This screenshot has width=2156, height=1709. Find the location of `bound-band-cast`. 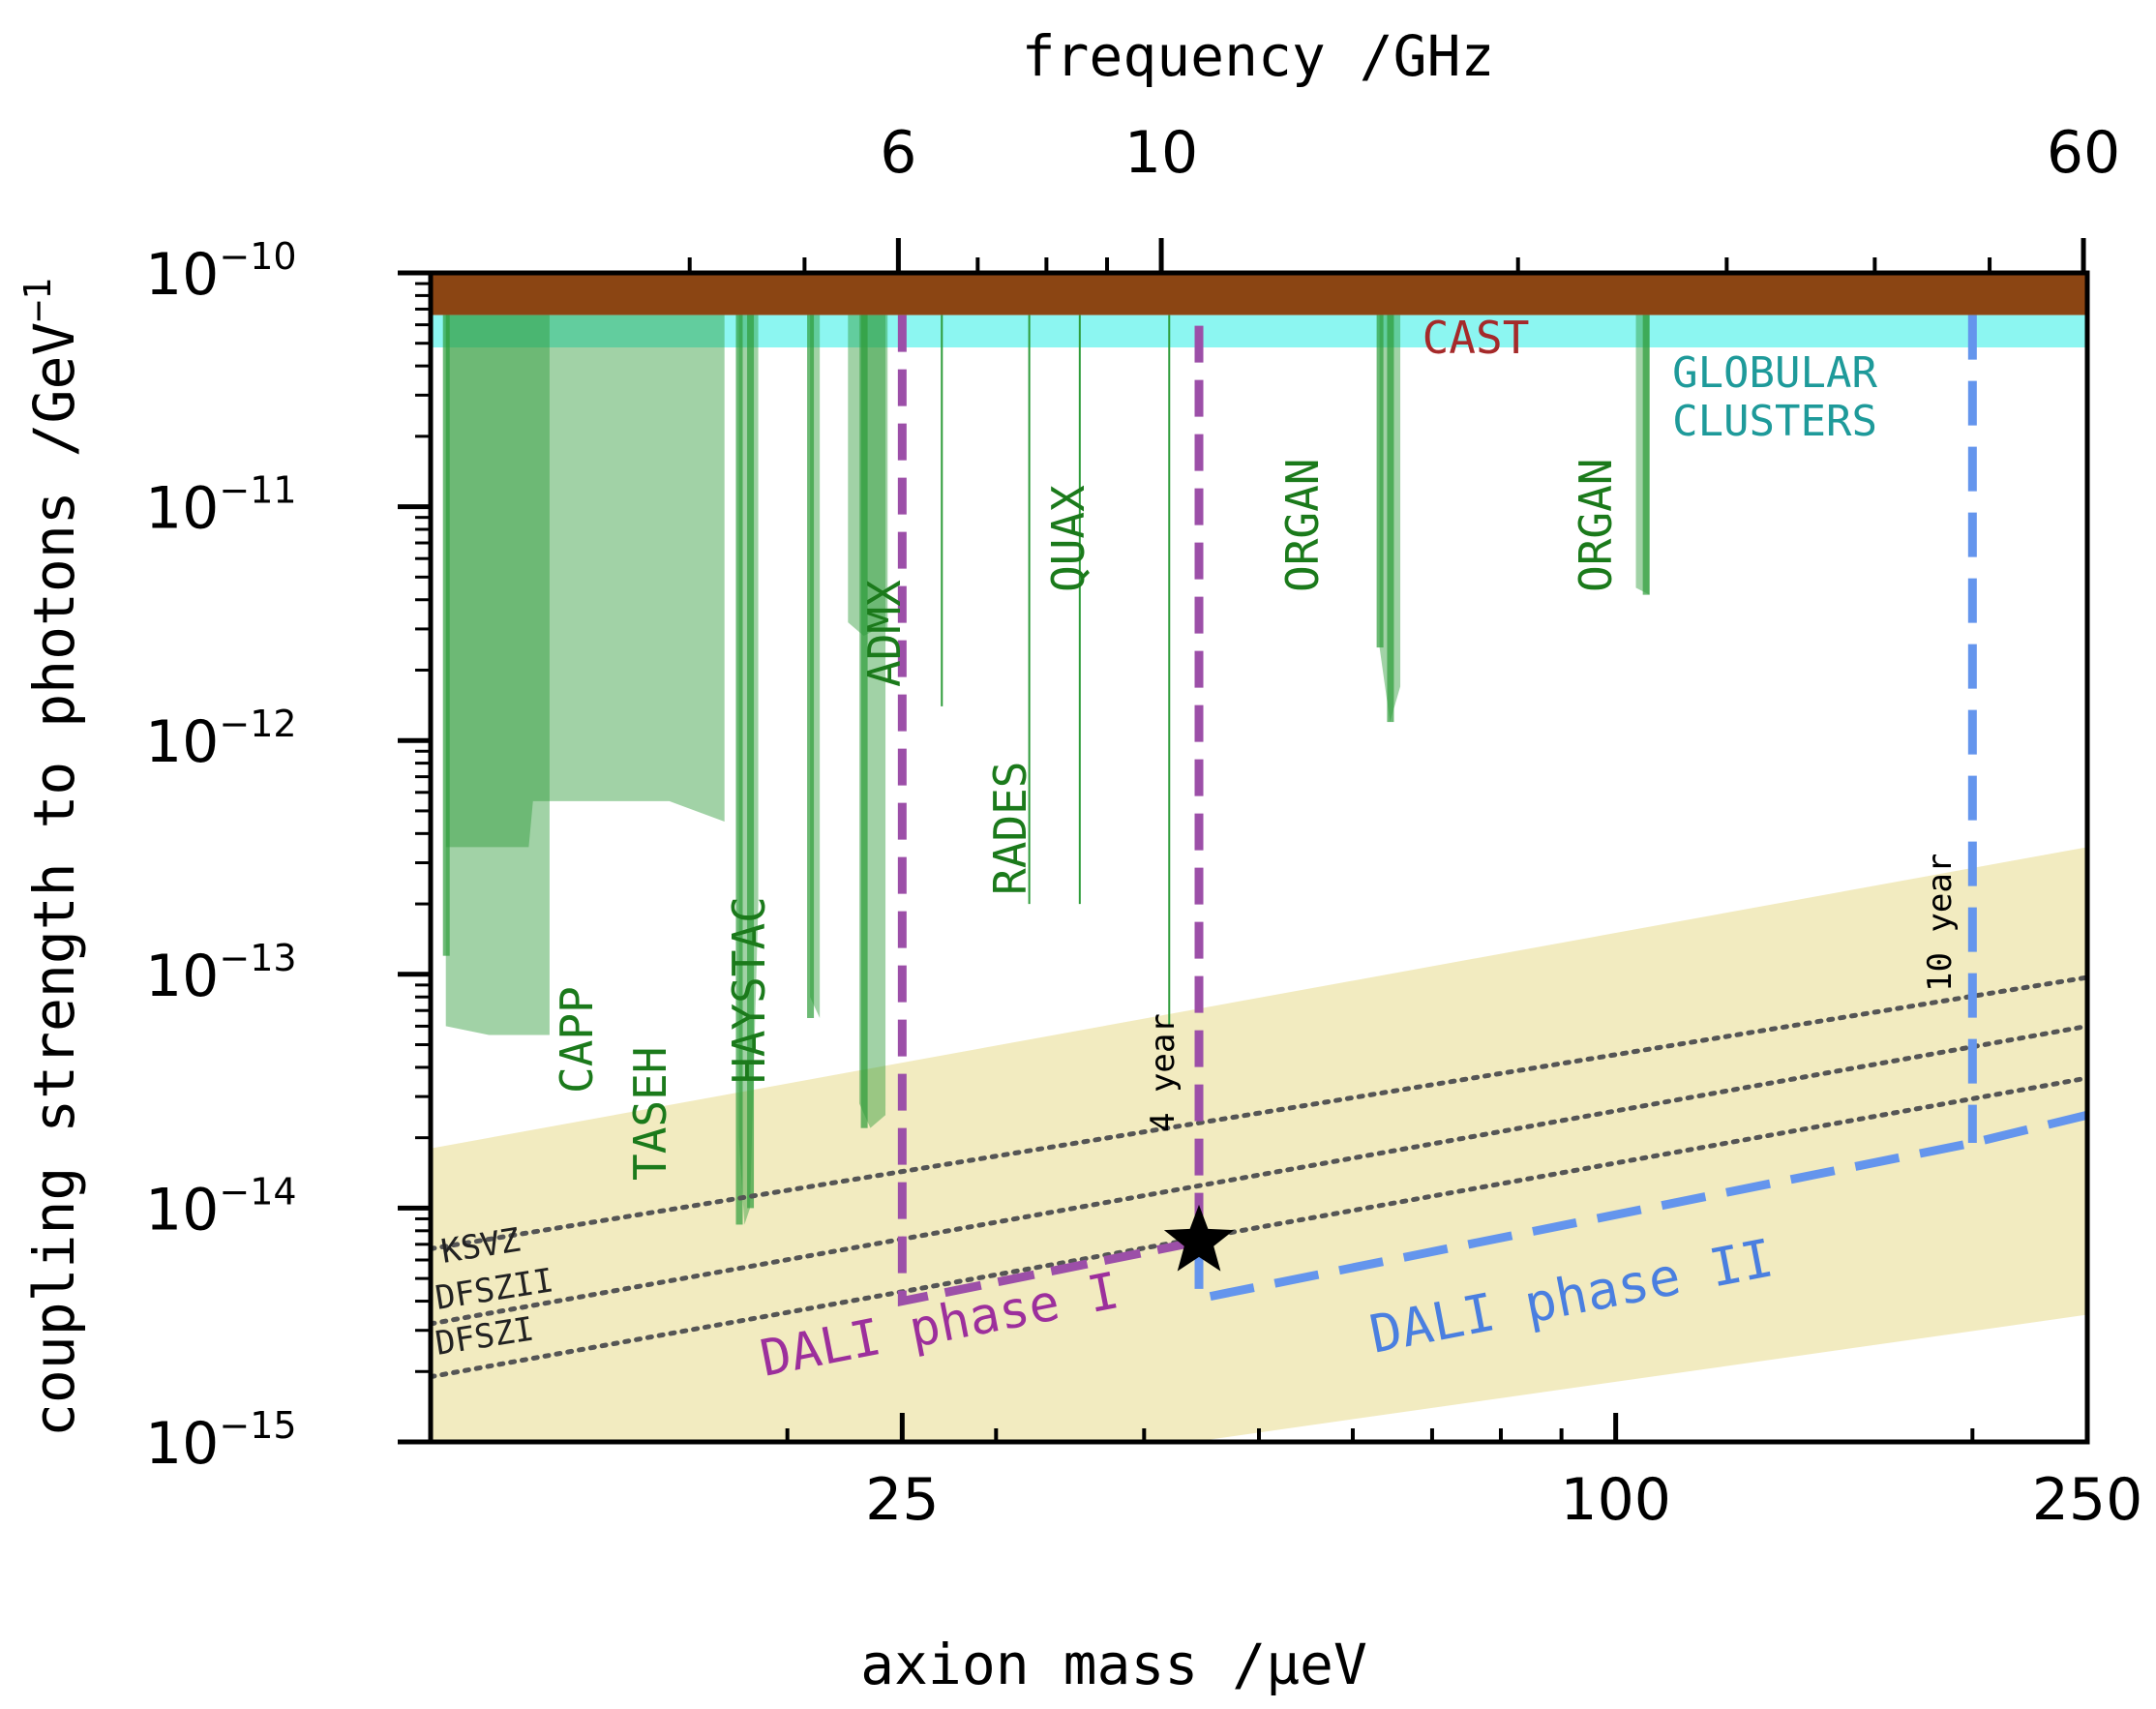

bound-band-cast is located at coordinates (1259, 294).